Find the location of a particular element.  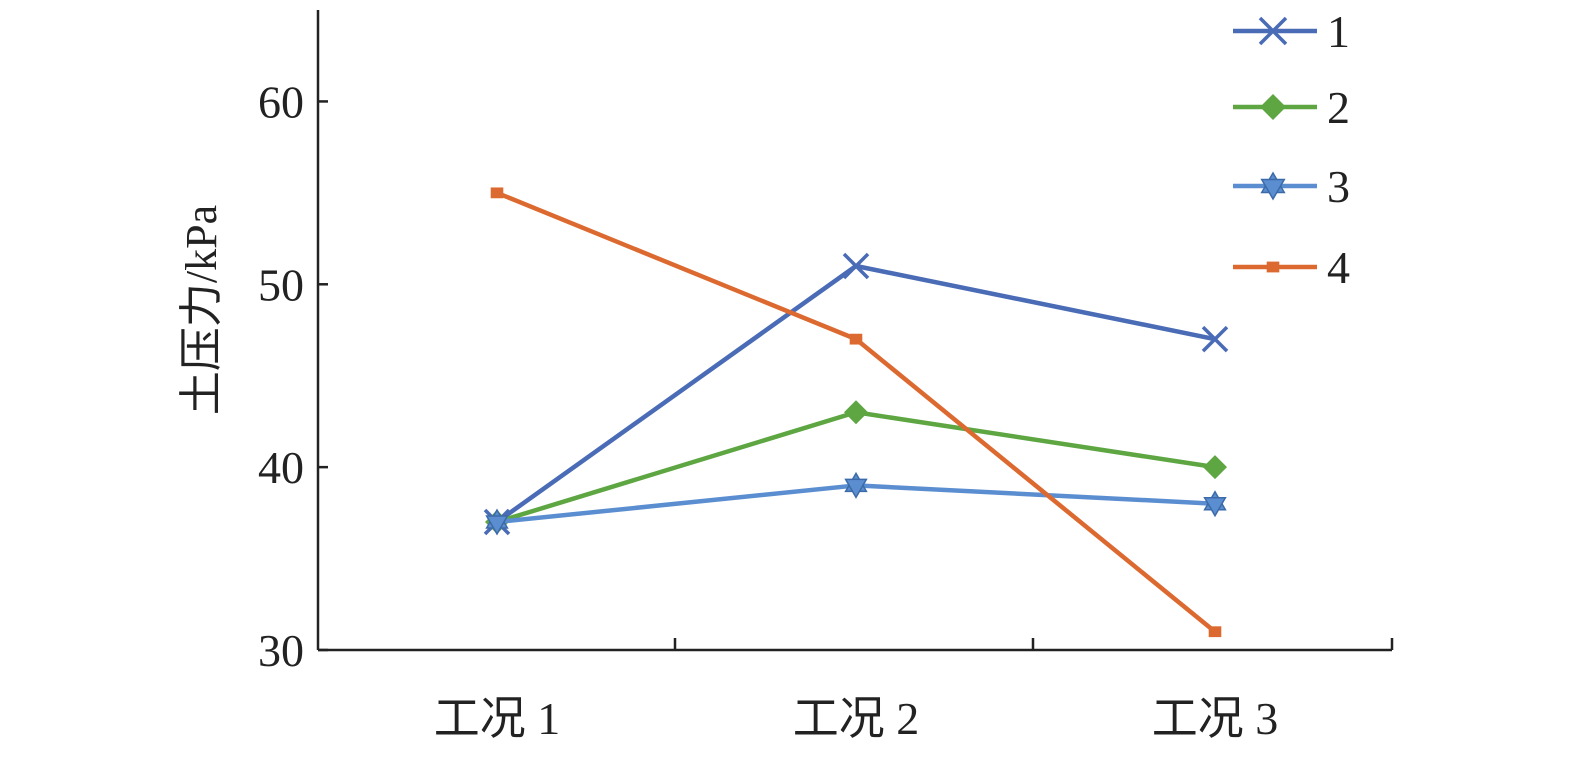

legend-item: 3 is located at coordinates (1291, 186).